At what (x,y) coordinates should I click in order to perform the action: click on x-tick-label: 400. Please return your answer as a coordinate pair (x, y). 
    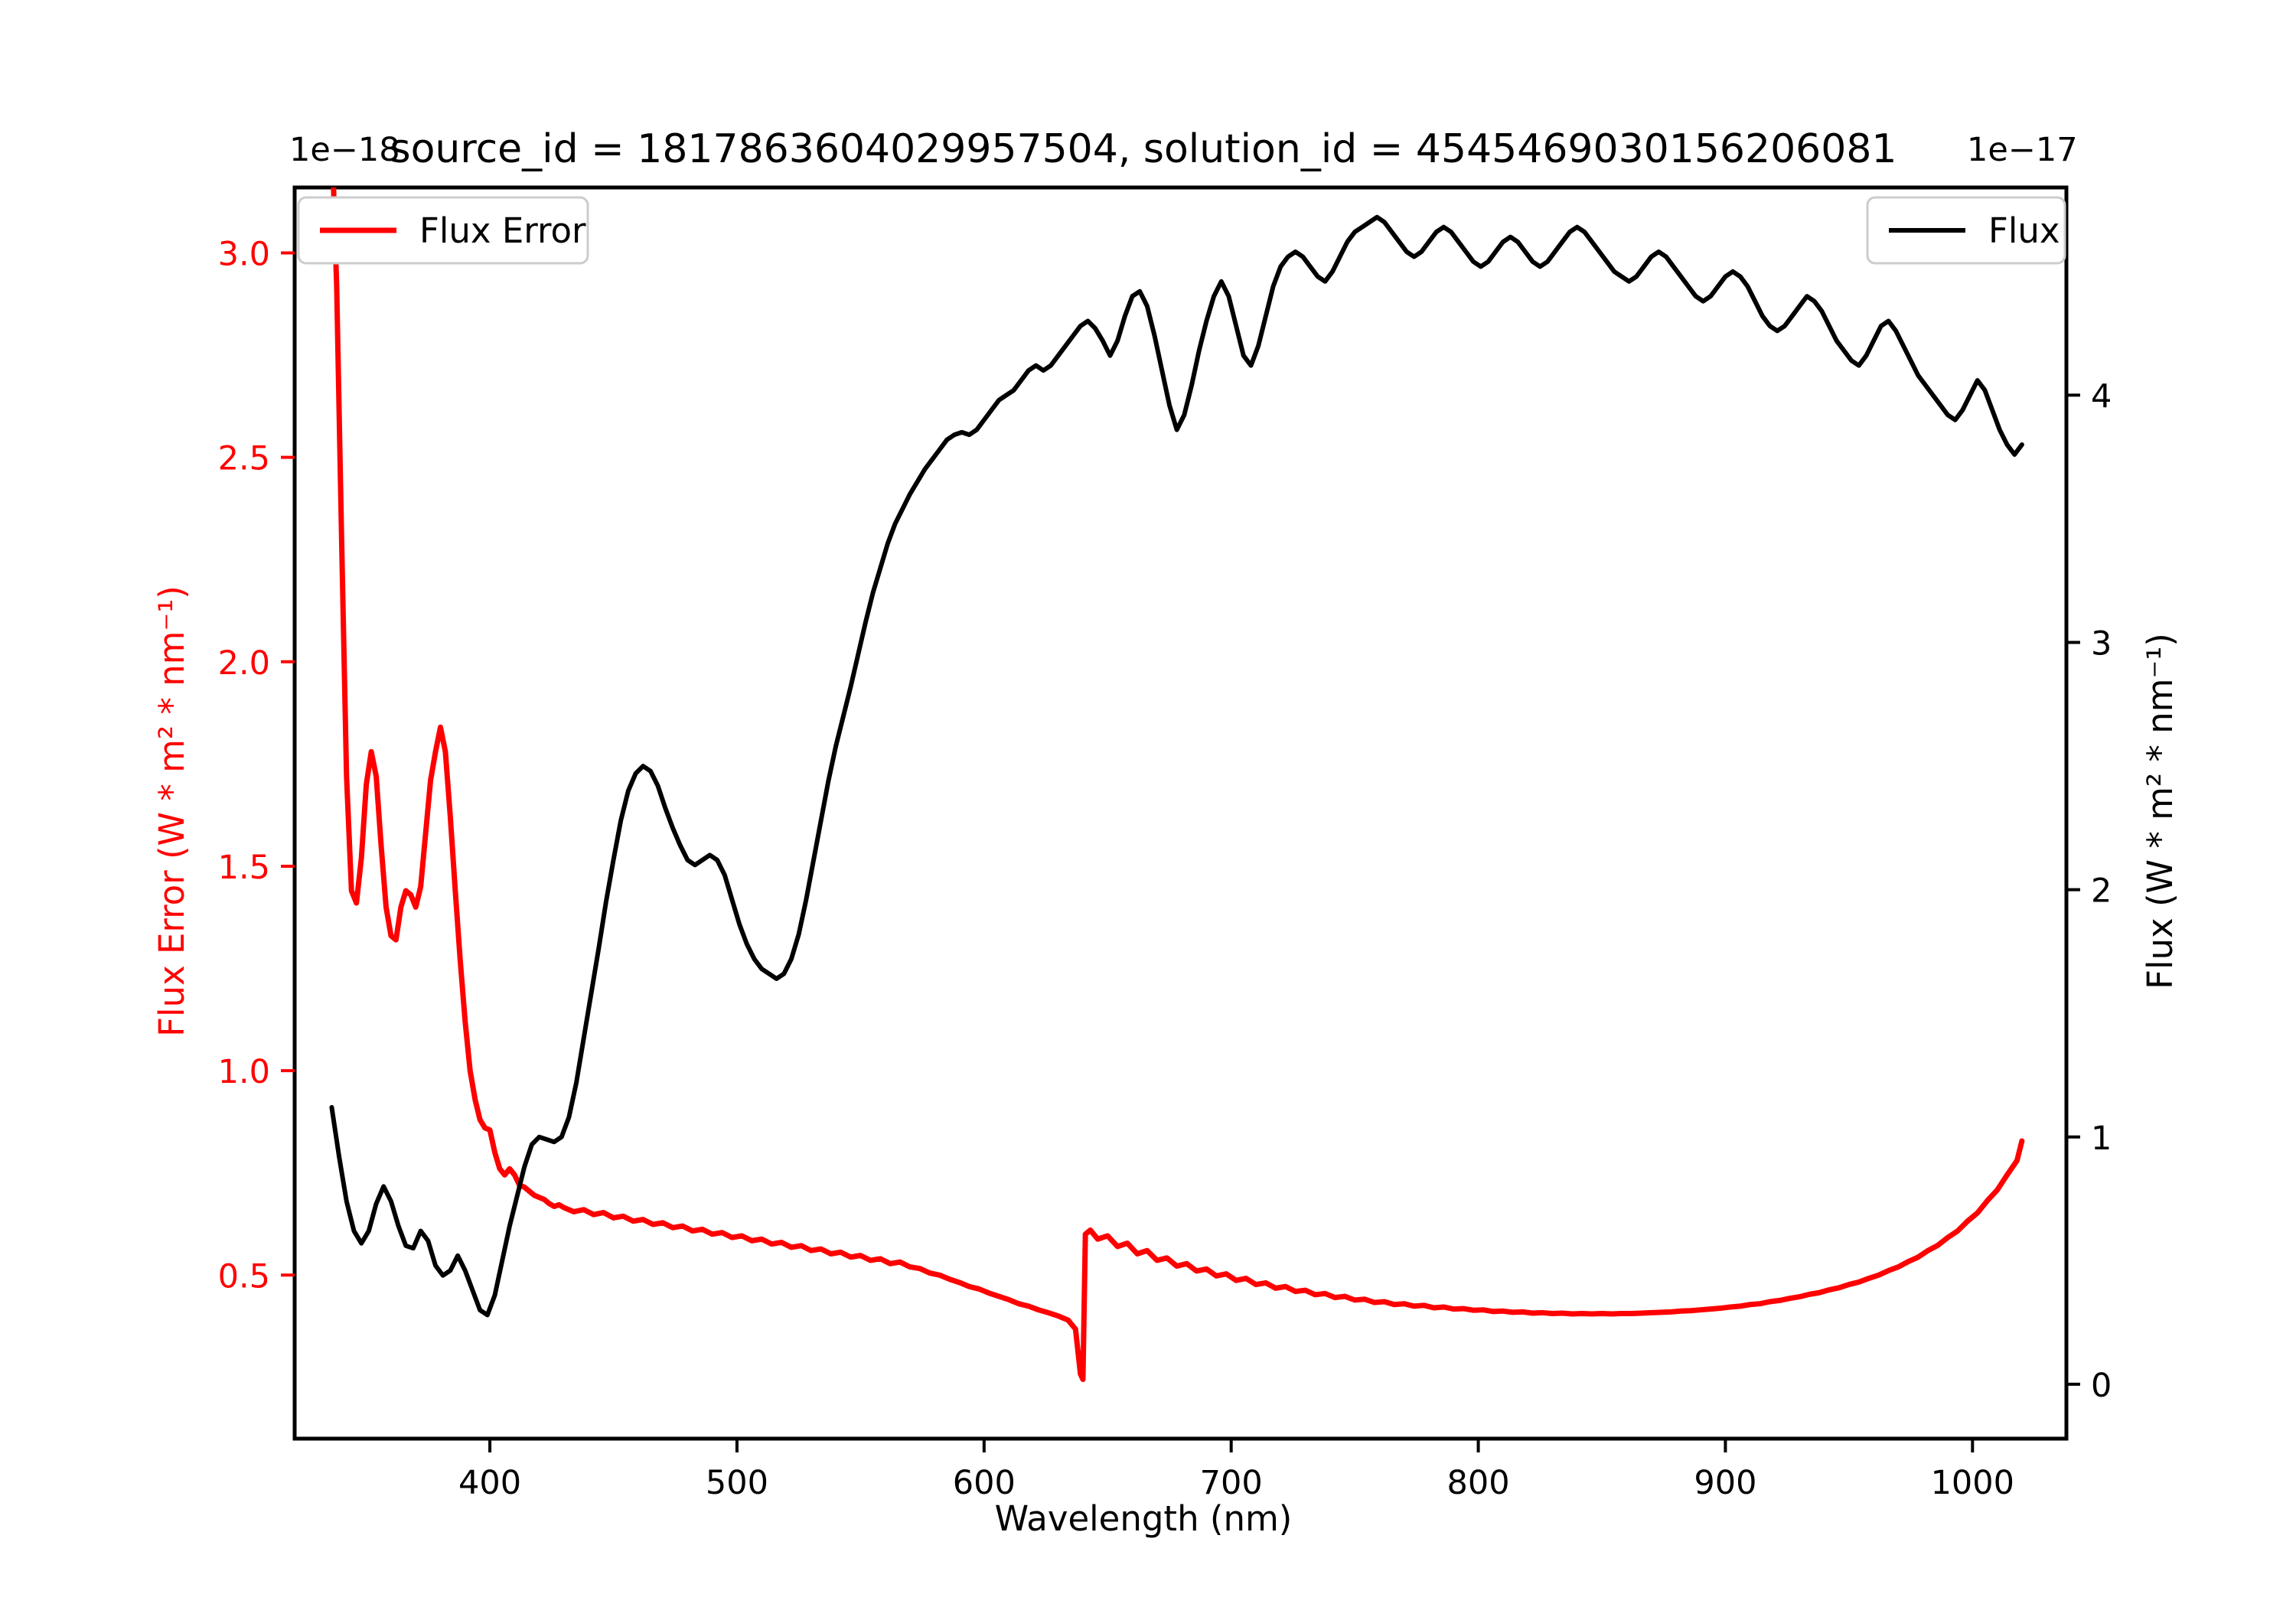
    Looking at the image, I should click on (489, 1483).